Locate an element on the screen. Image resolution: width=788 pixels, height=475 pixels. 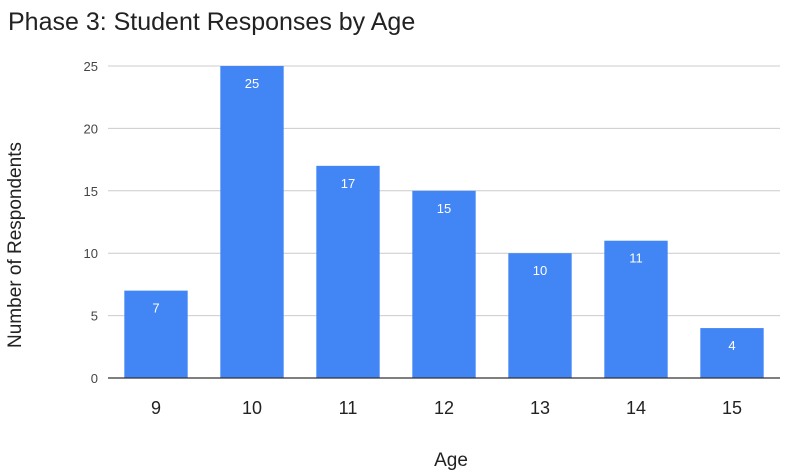
y-tick-label-5: 5 is located at coordinates (94, 316).